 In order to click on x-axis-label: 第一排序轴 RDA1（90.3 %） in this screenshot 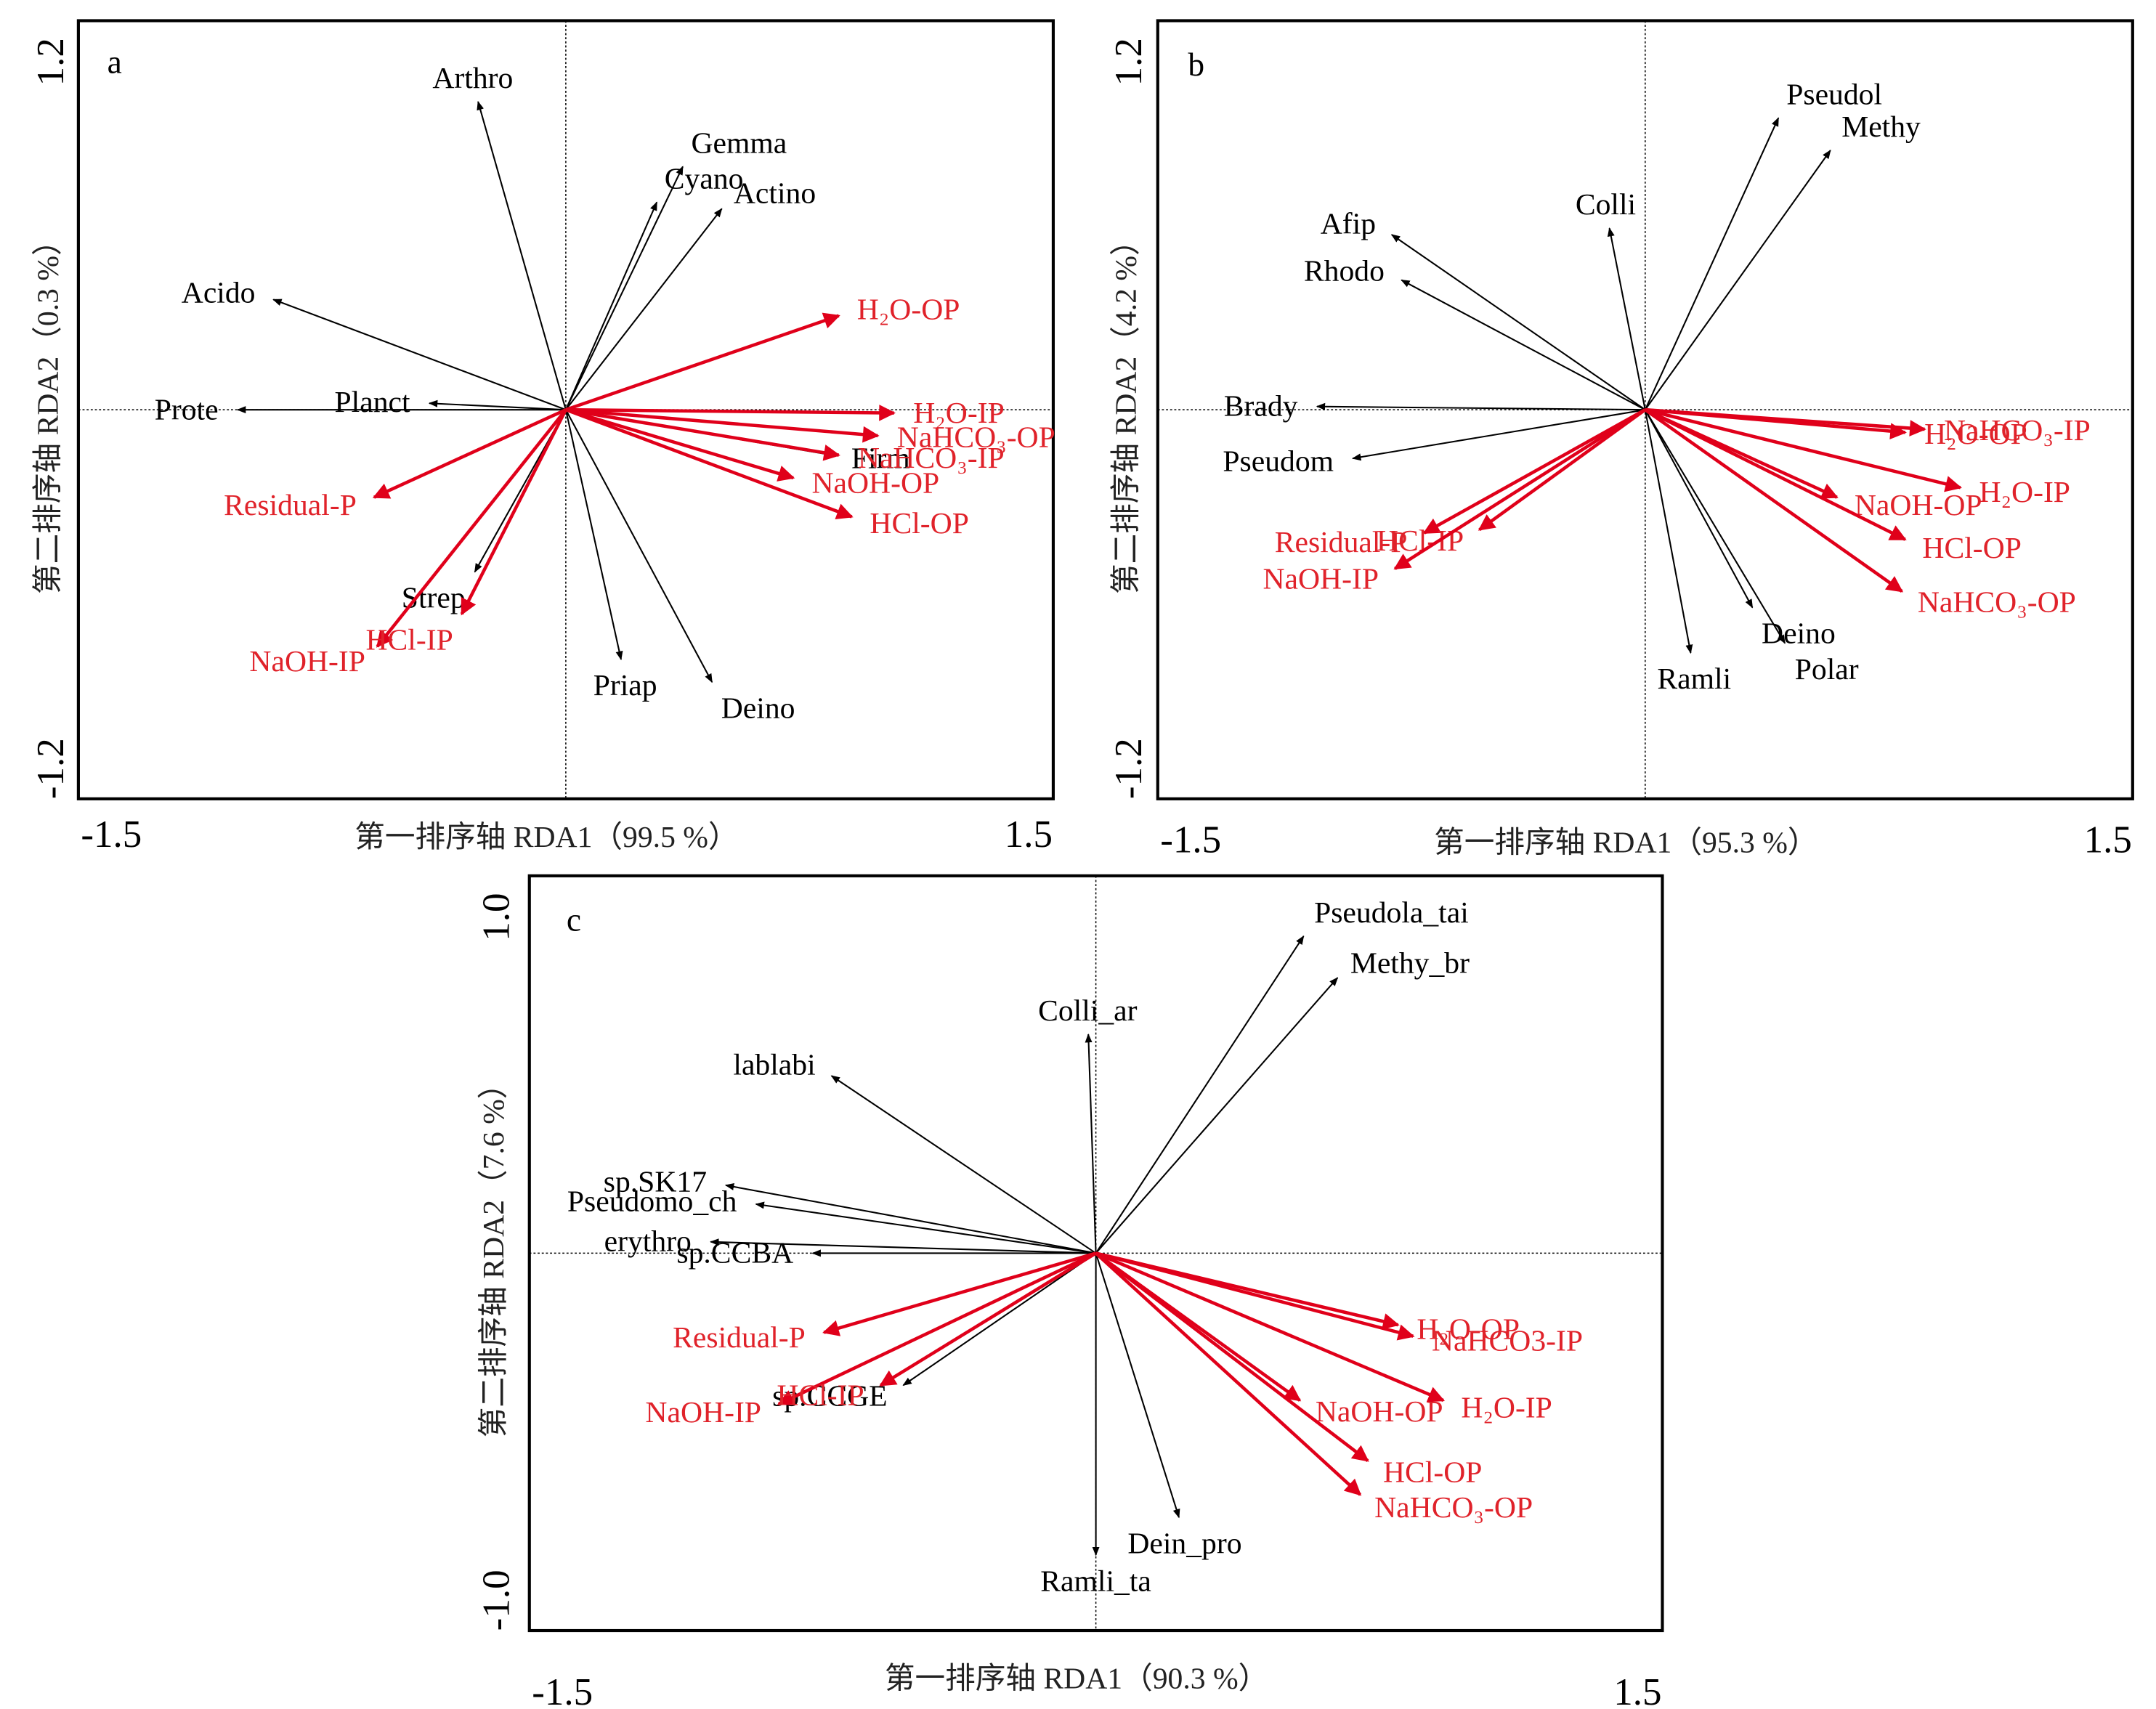, I will do `click(1076, 1679)`.